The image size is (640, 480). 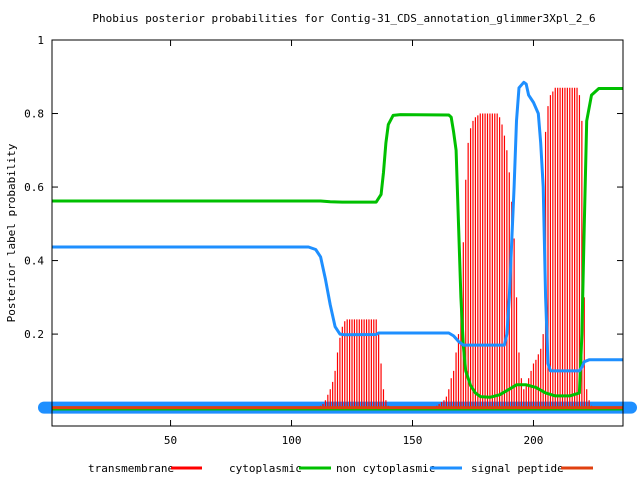 I want to click on y-tick-labels: 0.2 0.4 0.6 0.8 1, so click(x=34, y=187).